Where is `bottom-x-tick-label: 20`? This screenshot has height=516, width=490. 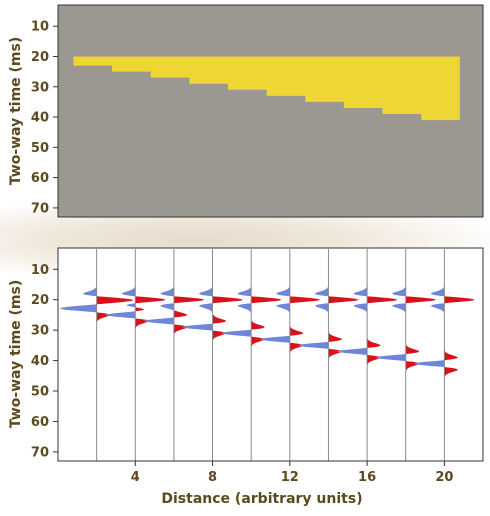 bottom-x-tick-label: 20 is located at coordinates (444, 477).